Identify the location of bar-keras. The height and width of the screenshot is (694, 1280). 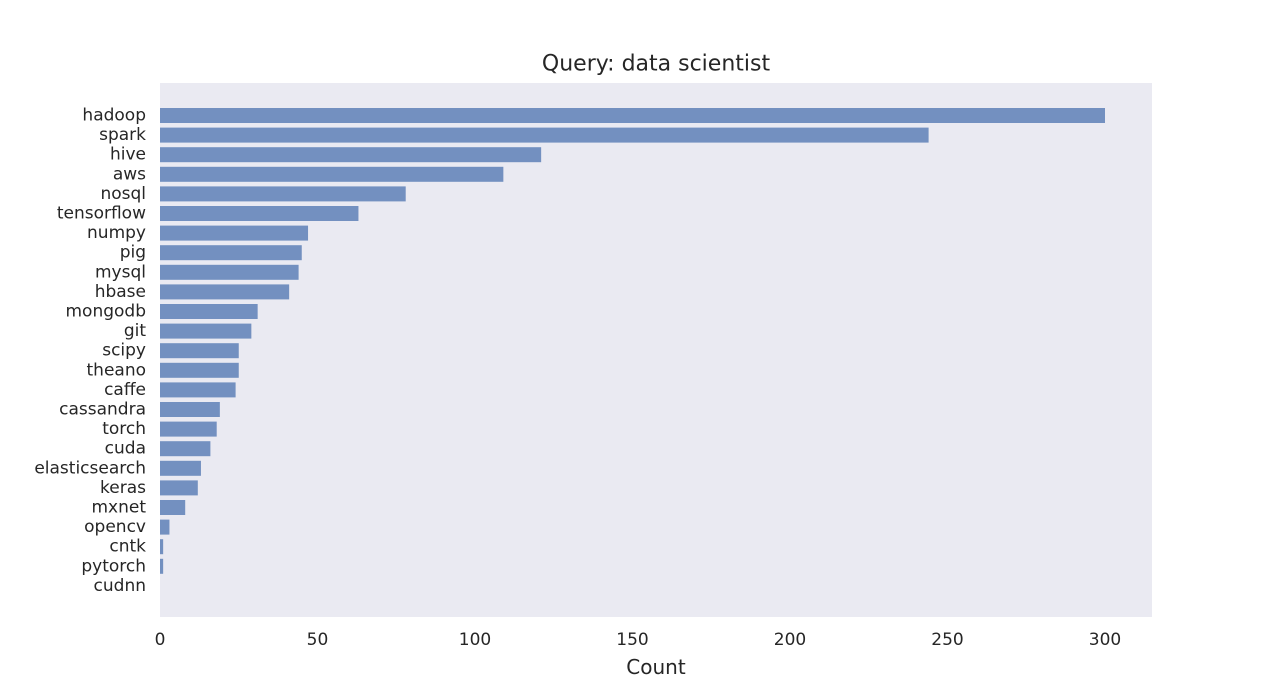
(179, 488).